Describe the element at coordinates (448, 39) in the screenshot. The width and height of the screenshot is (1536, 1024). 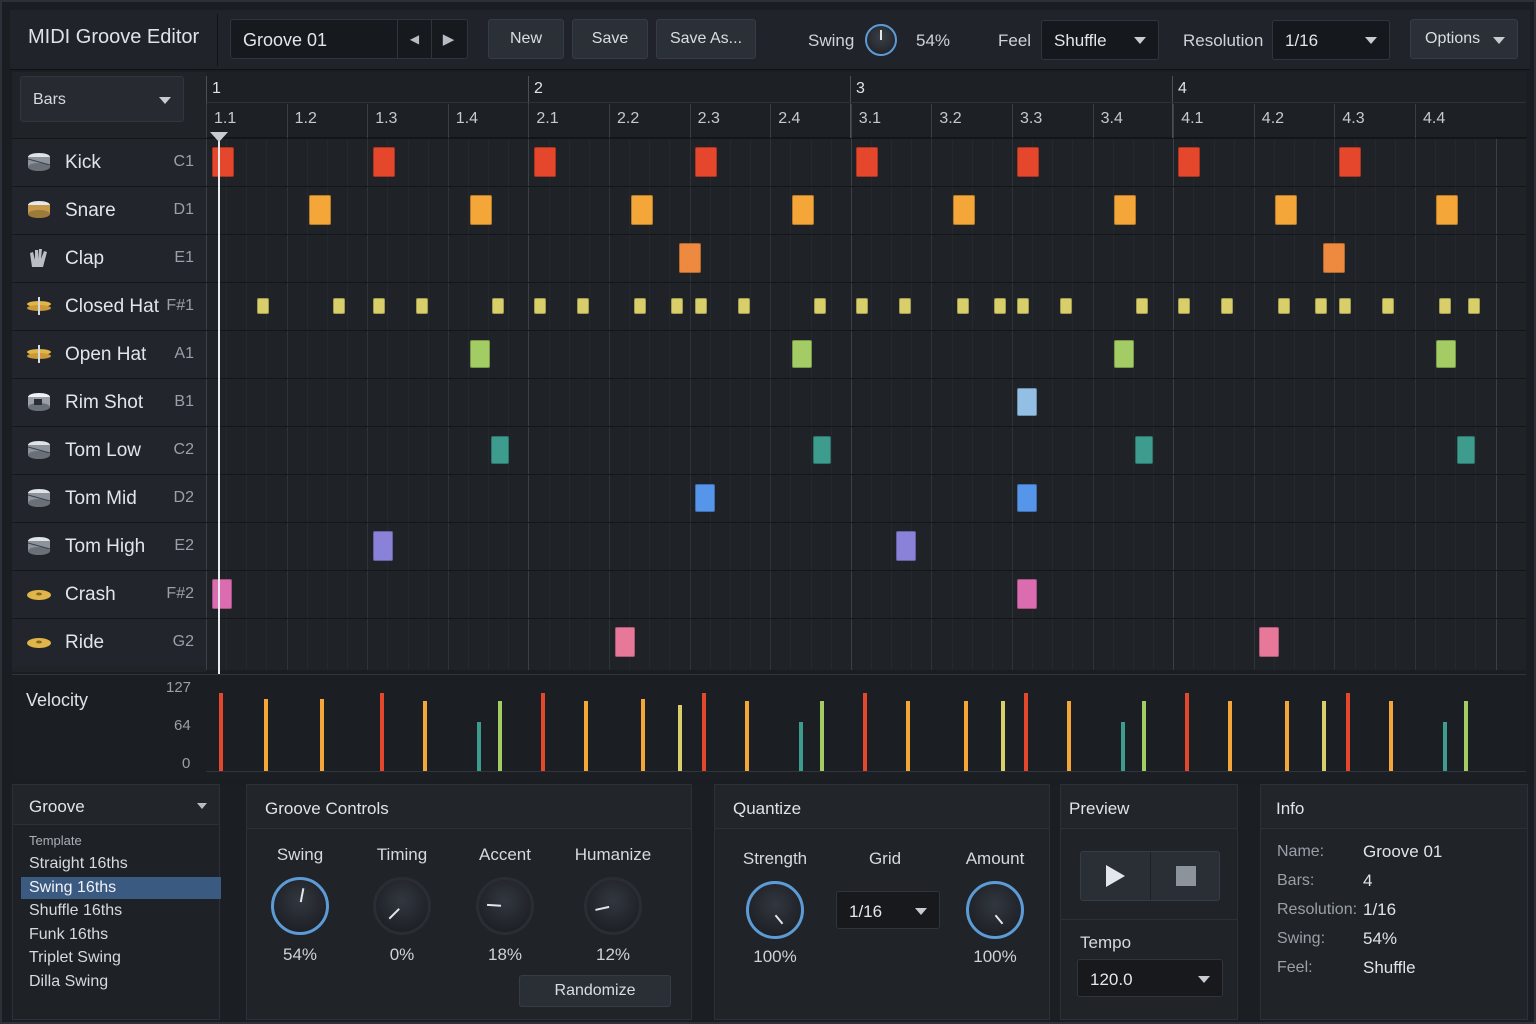
I see `next-groove-button: ▶` at that location.